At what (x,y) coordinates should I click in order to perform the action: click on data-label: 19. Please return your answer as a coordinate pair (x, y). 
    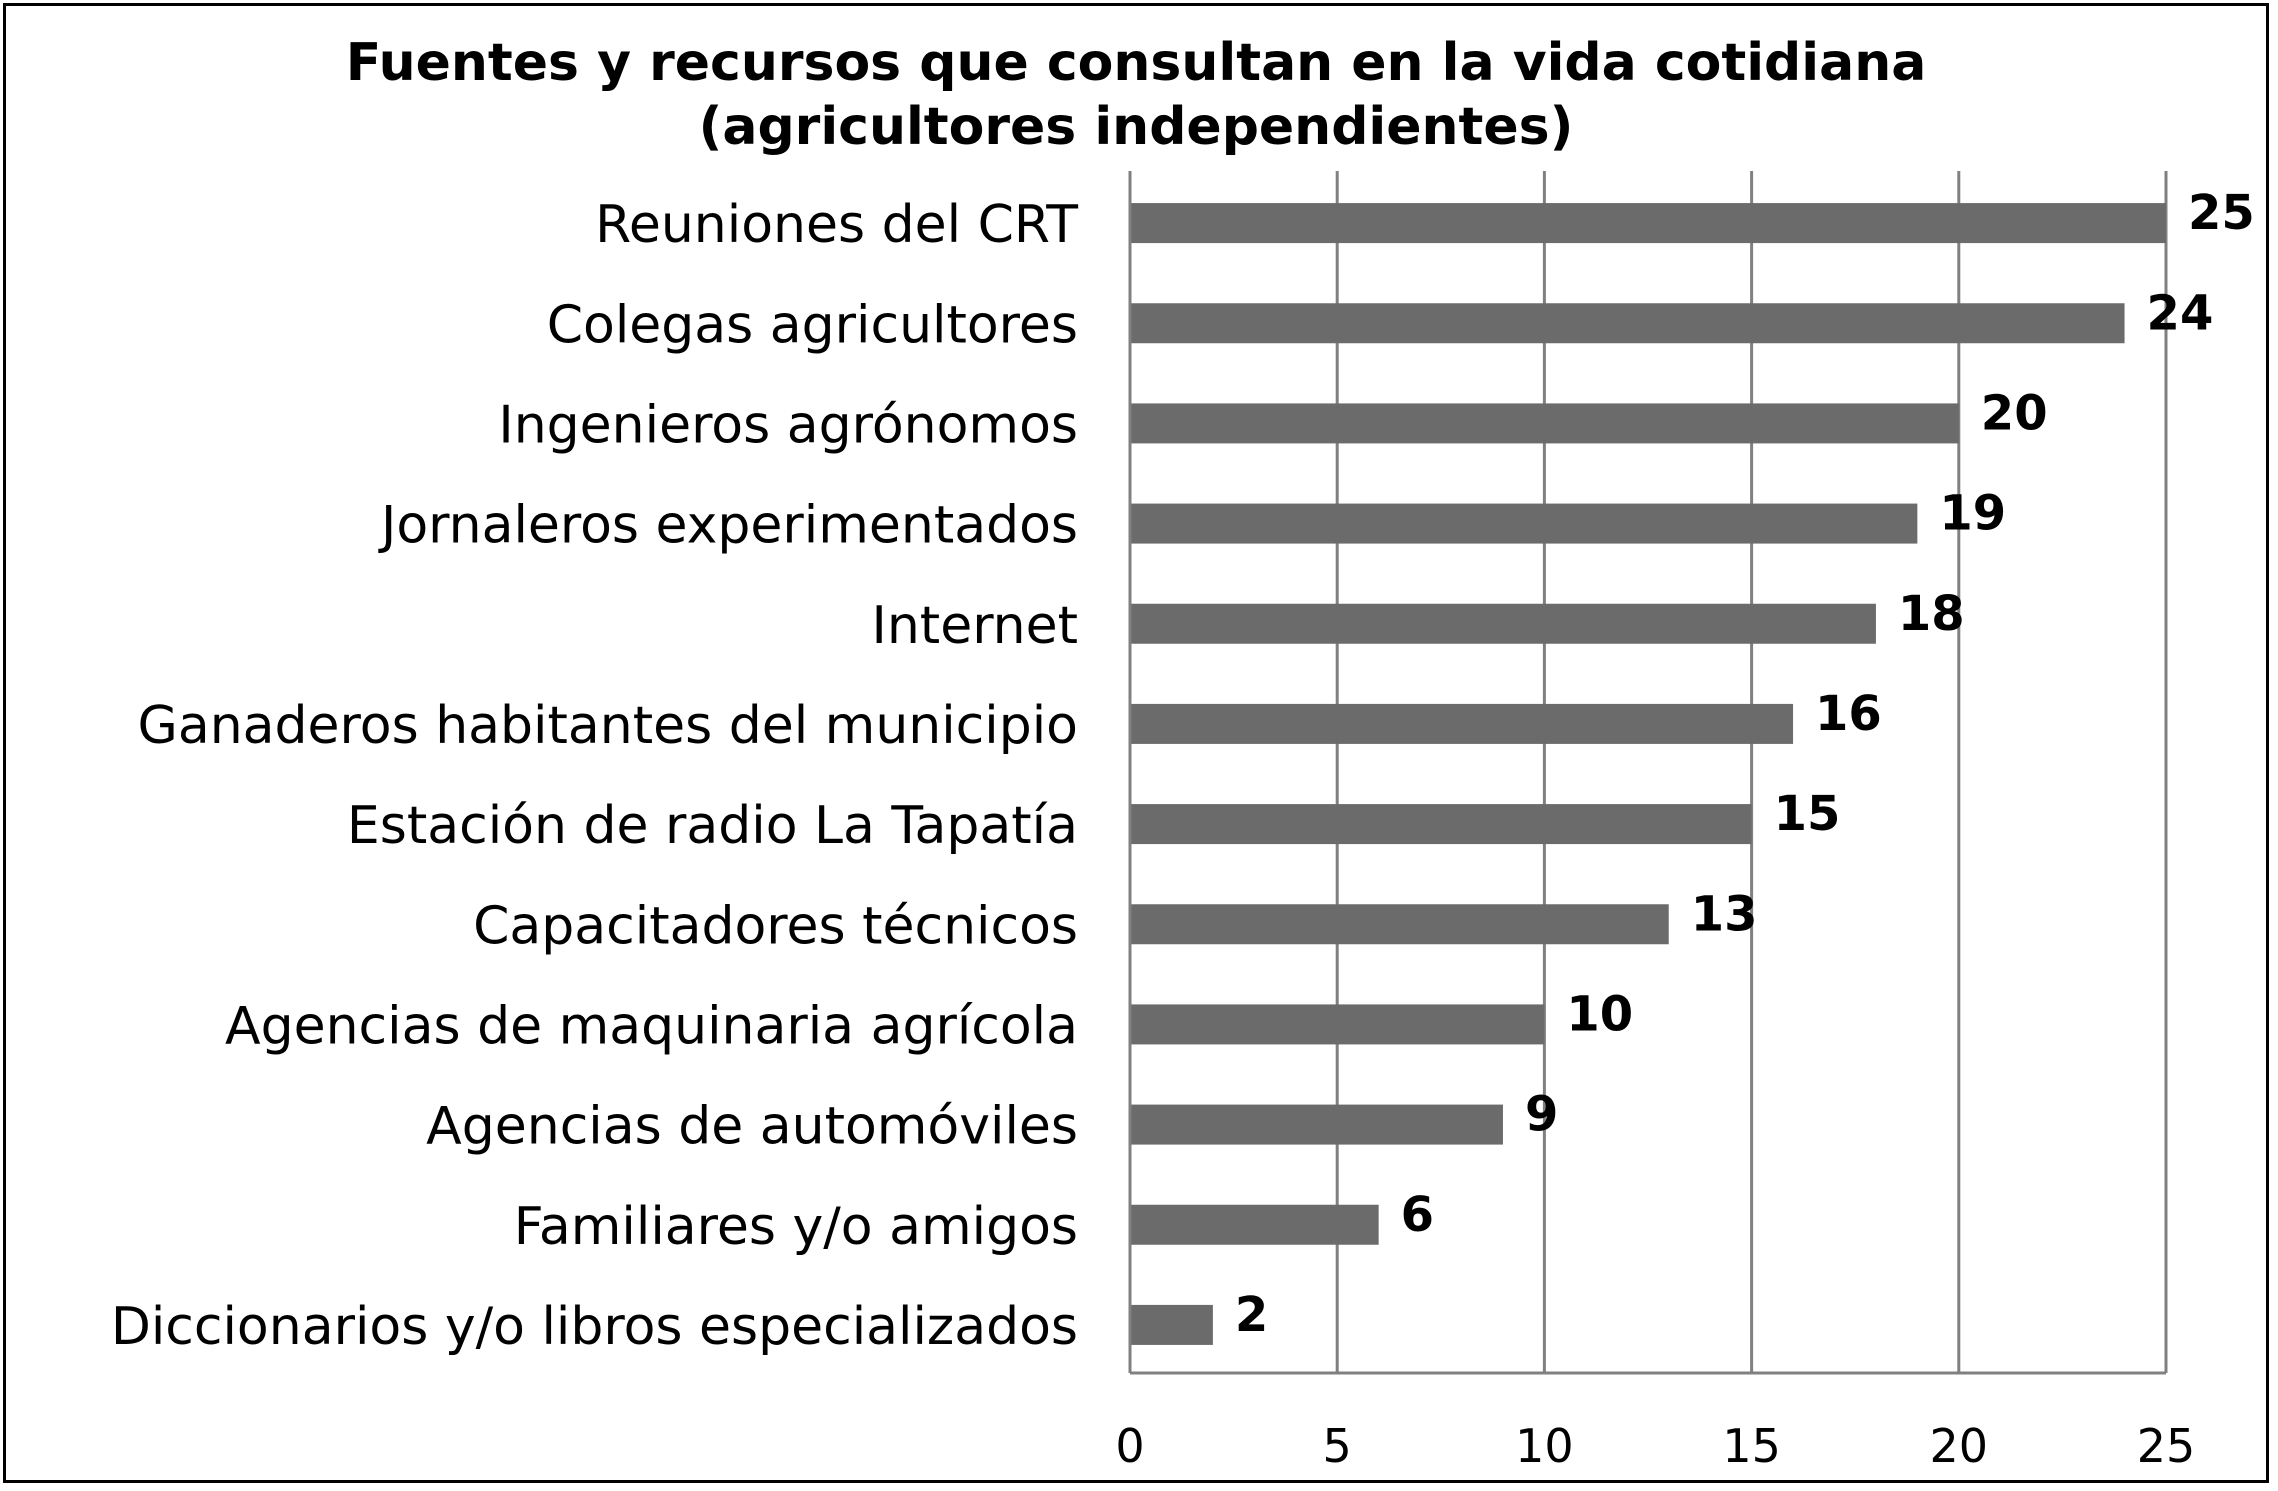
    Looking at the image, I should click on (1972, 514).